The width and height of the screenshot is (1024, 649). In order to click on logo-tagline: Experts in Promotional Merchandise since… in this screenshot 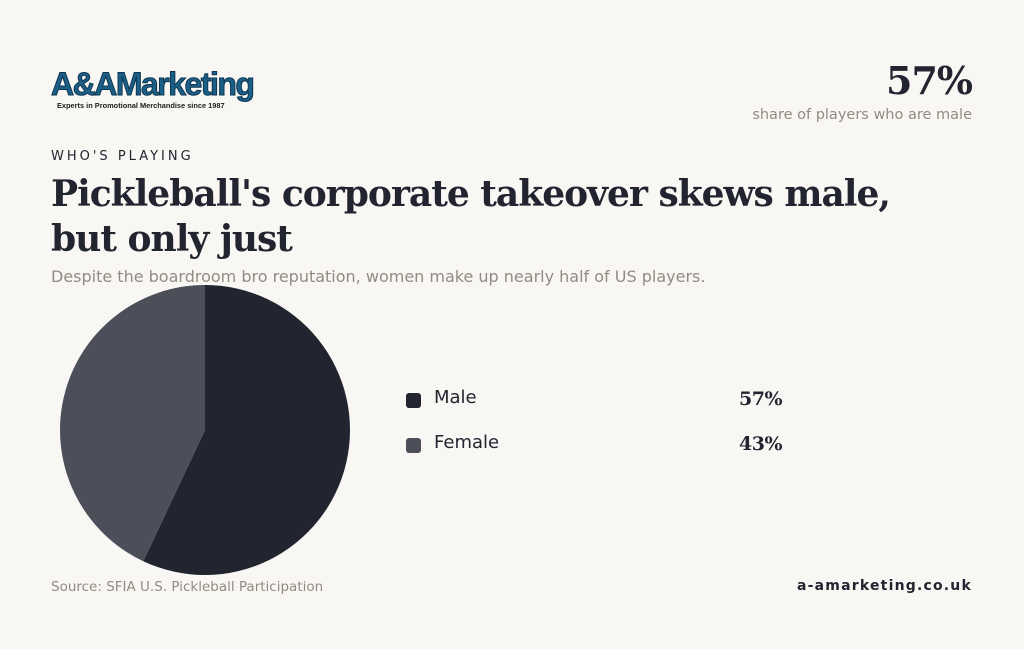, I will do `click(141, 105)`.